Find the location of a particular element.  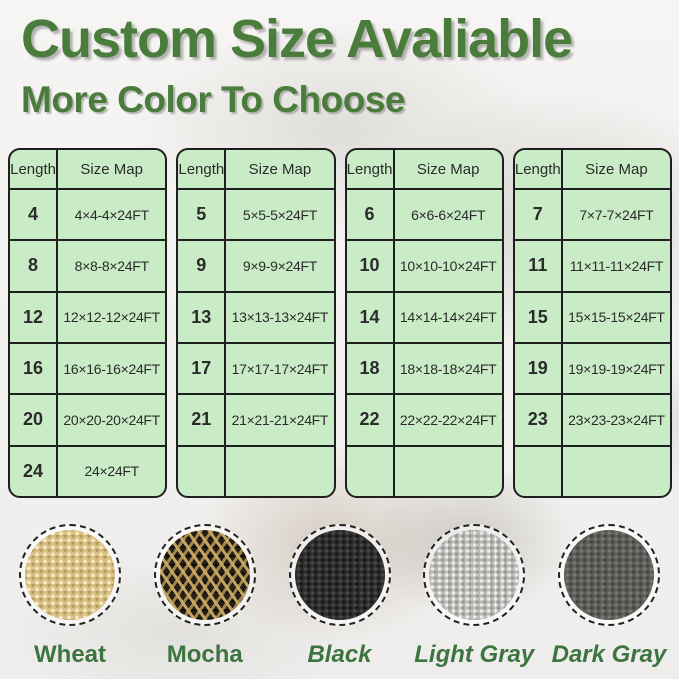

table-row: 13 13×13-13×24FT is located at coordinates (256, 316).